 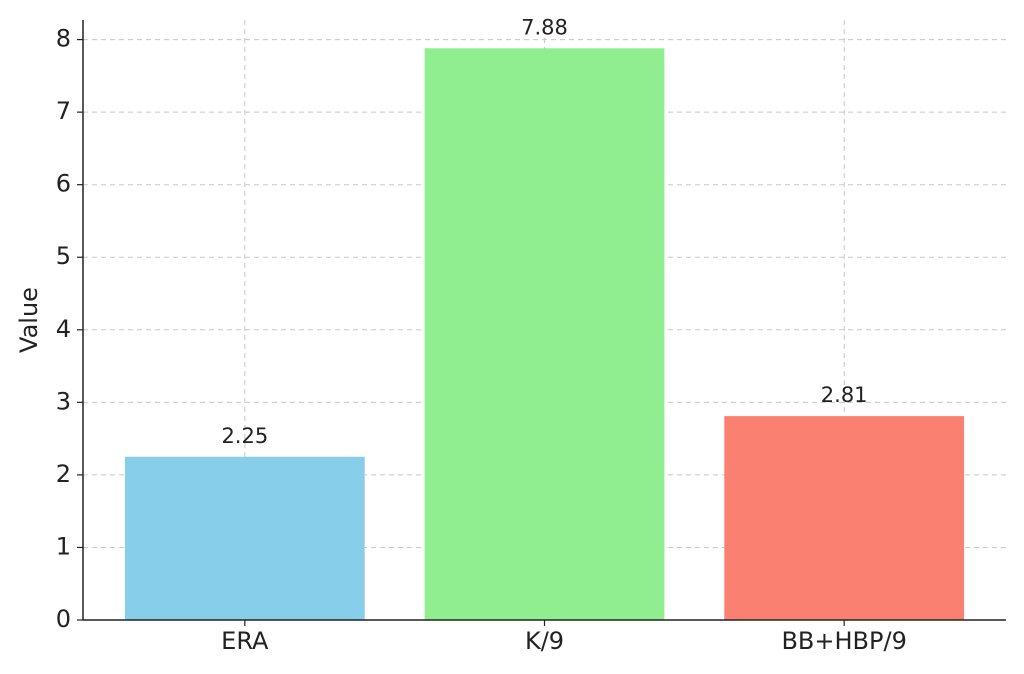 What do you see at coordinates (29, 320) in the screenshot?
I see `y-axis-label: Value` at bounding box center [29, 320].